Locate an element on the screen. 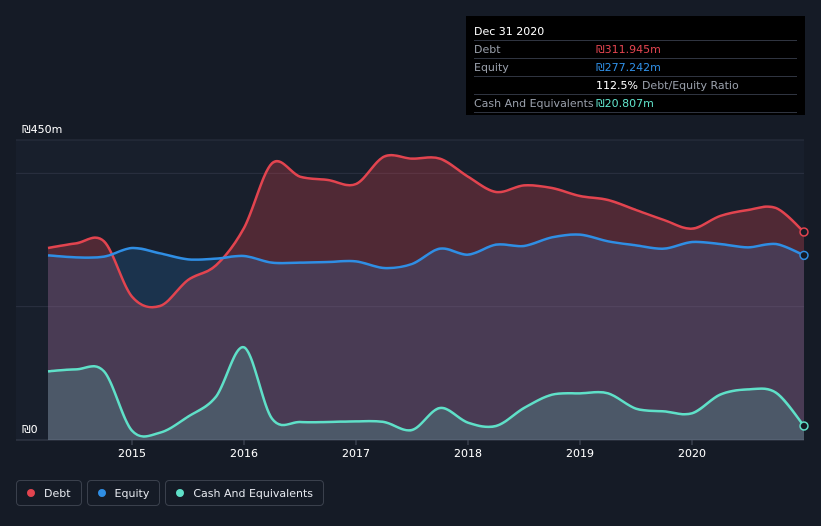  y-axis-max-label: ₪450m is located at coordinates (42, 129).